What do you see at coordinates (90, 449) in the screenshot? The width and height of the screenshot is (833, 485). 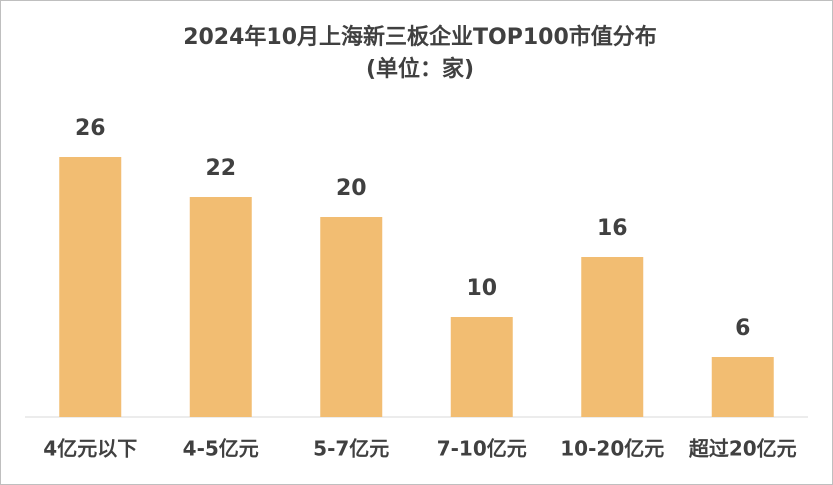 I see `x-tick-label: 4亿元以下` at bounding box center [90, 449].